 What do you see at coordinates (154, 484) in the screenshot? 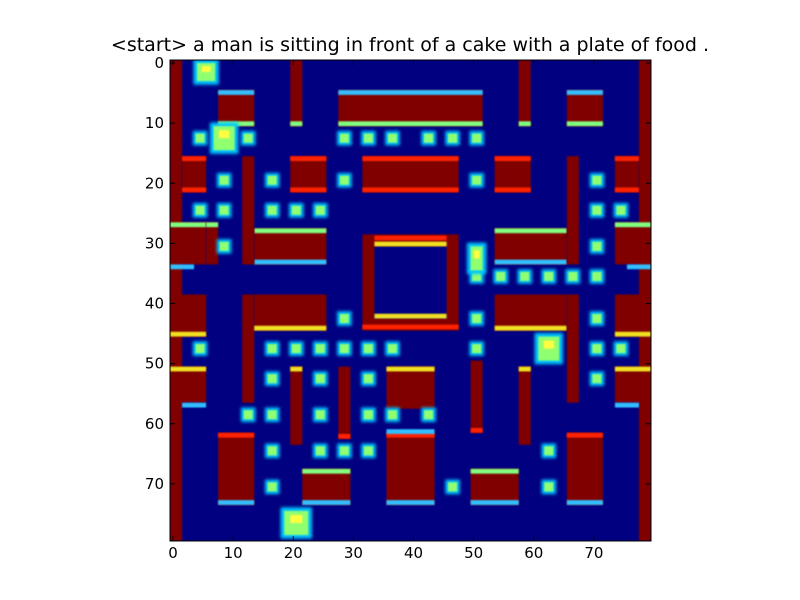
I see `y-tick-label: 70` at bounding box center [154, 484].